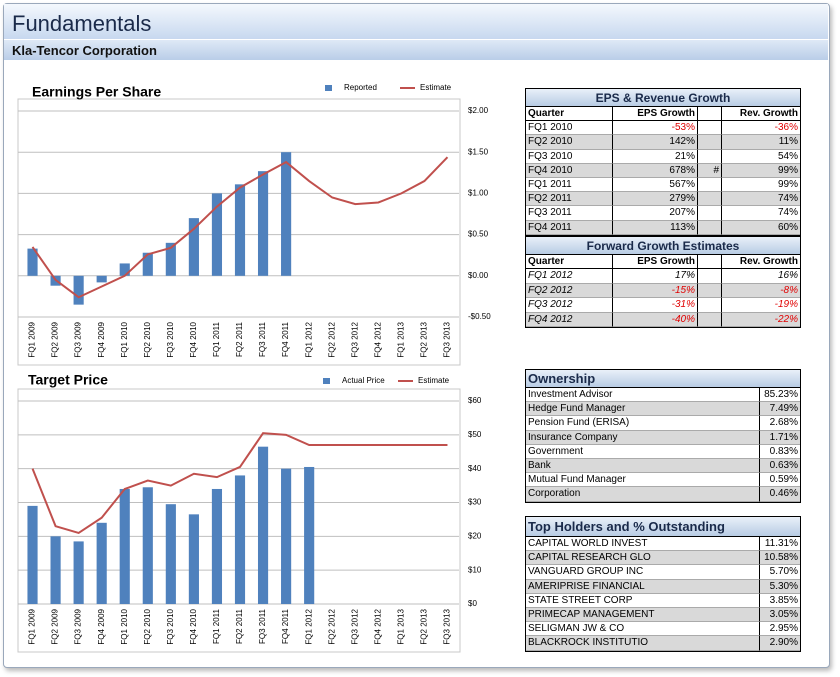 The width and height of the screenshot is (840, 677). What do you see at coordinates (663, 246) in the screenshot?
I see `table-title: Forward Growth Estimates` at bounding box center [663, 246].